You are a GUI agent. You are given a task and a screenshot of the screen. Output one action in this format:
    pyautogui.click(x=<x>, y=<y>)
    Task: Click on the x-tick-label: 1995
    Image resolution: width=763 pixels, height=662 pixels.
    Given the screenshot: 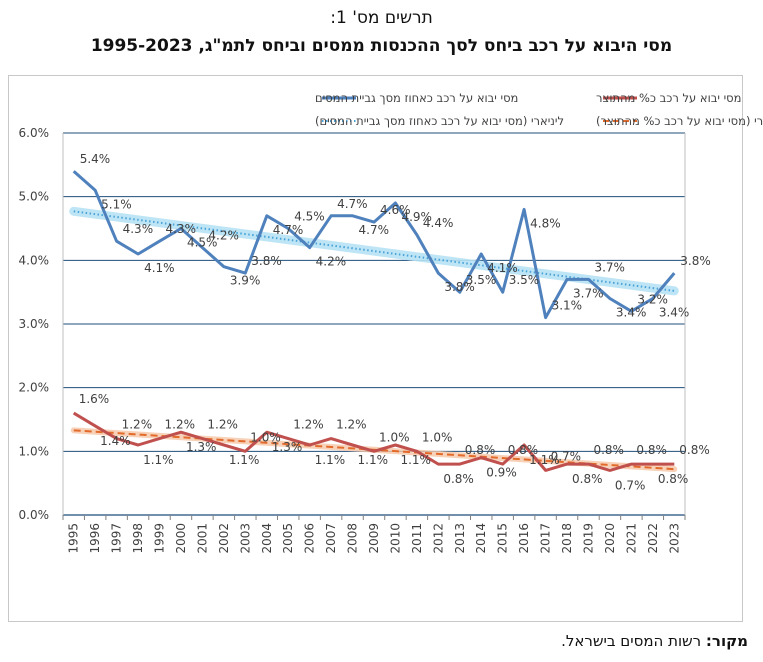 What is the action you would take?
    pyautogui.click(x=74, y=538)
    